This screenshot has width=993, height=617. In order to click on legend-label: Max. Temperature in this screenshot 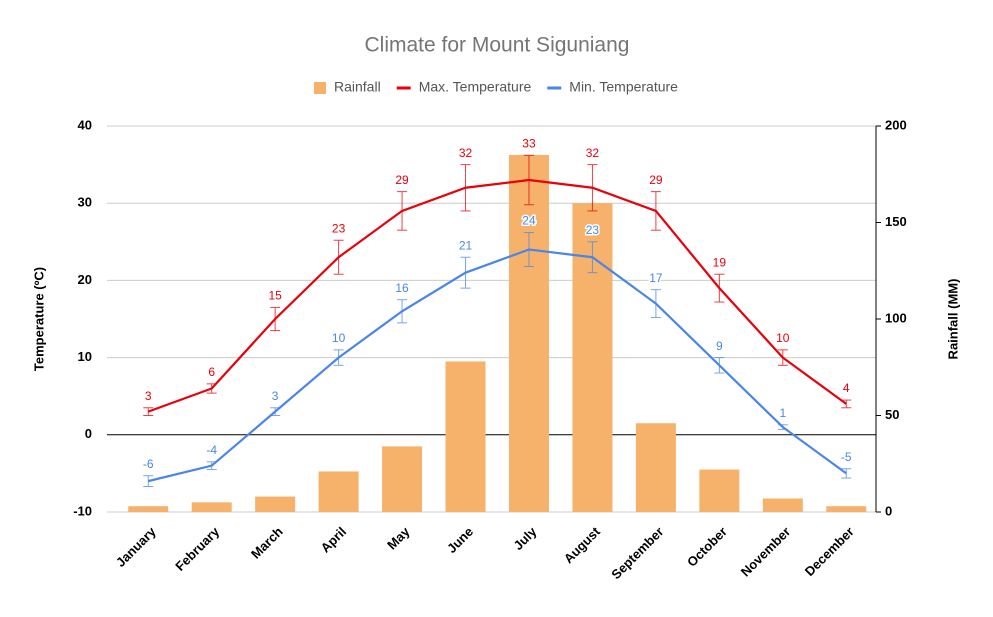, I will do `click(475, 87)`.